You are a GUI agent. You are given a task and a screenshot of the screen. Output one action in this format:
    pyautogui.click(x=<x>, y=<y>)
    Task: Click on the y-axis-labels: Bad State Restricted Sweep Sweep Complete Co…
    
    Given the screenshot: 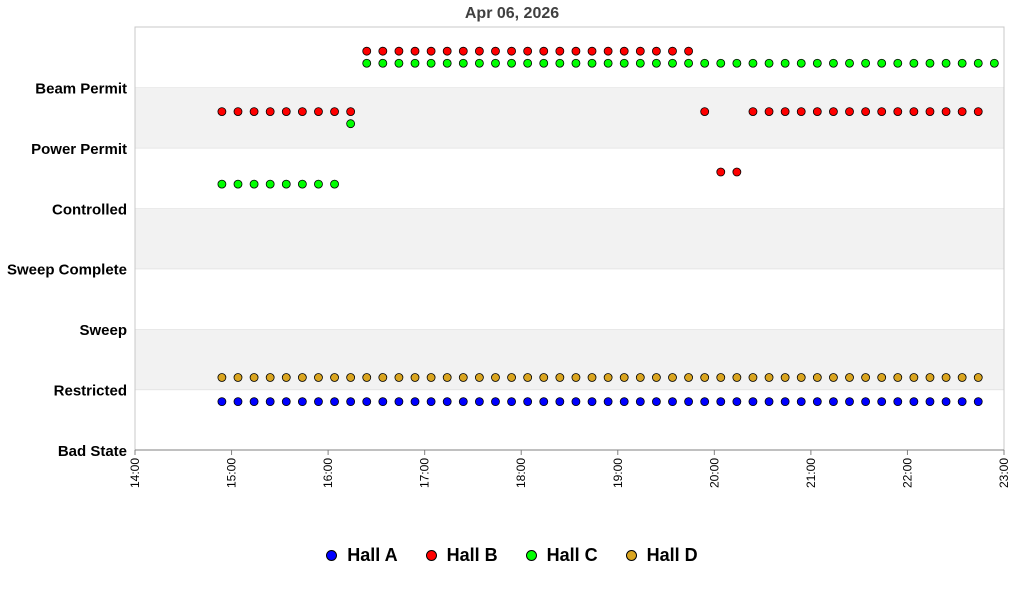 What is the action you would take?
    pyautogui.click(x=67, y=270)
    